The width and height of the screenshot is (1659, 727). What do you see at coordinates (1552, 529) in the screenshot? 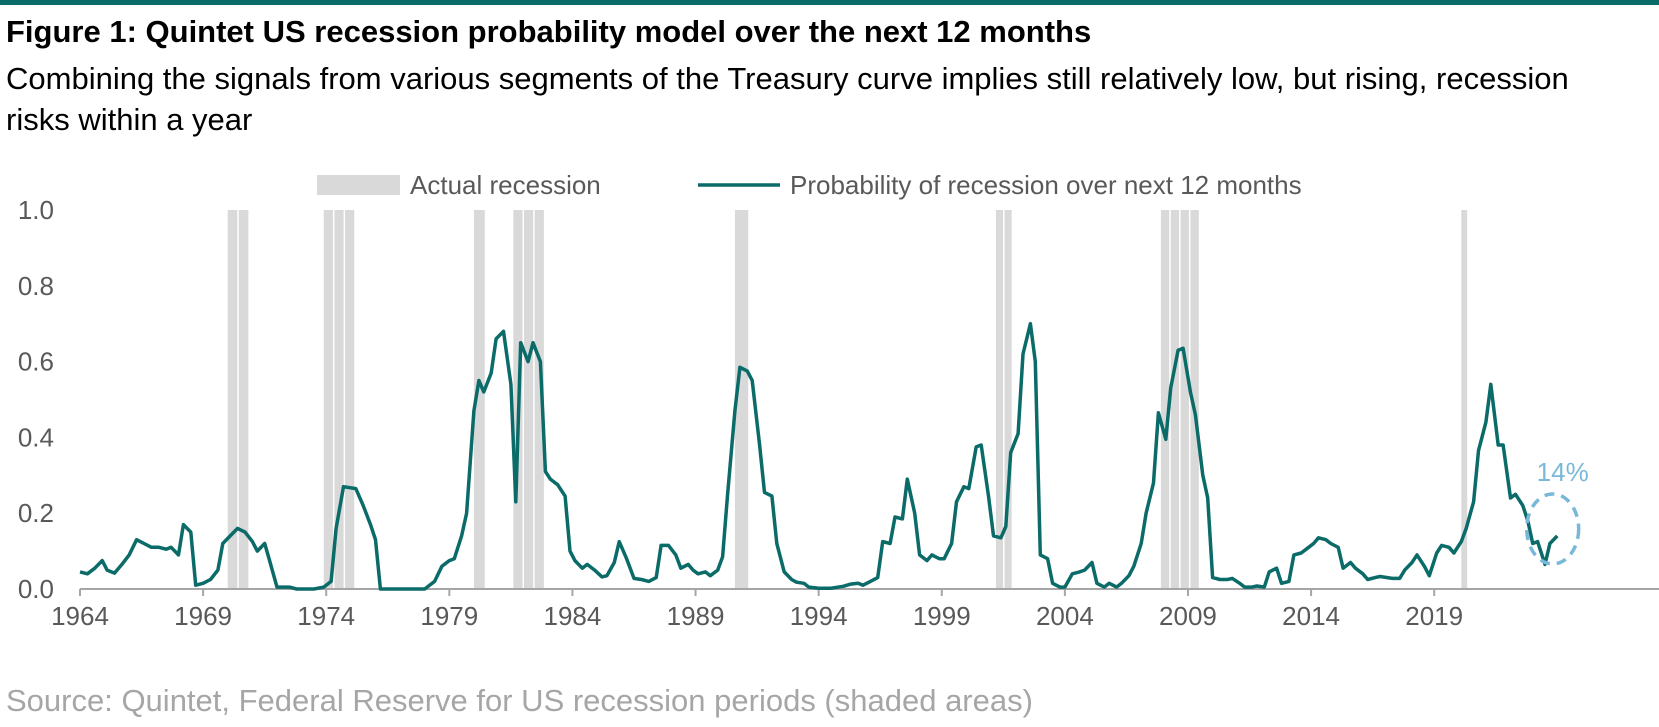
I see `annotation-circle` at bounding box center [1552, 529].